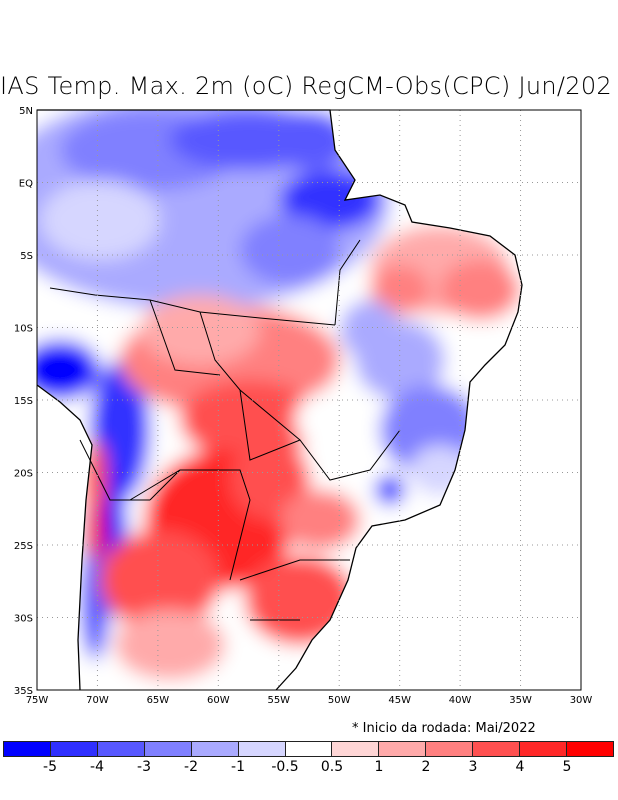 The width and height of the screenshot is (618, 800). What do you see at coordinates (426, 767) in the screenshot?
I see `colorbar-label: 2` at bounding box center [426, 767].